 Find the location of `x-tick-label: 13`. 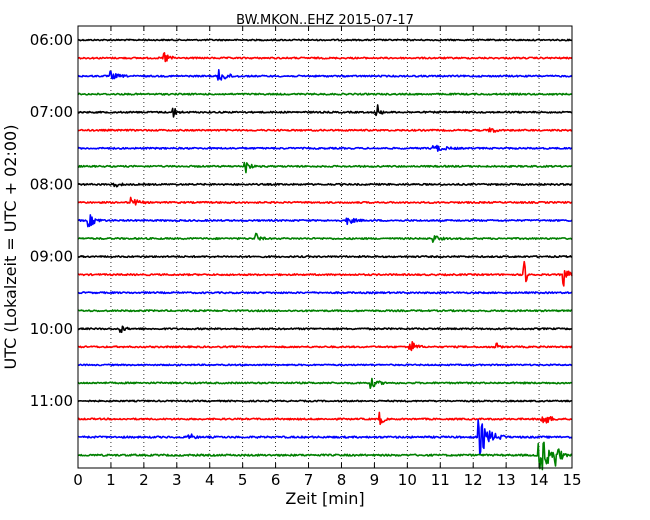

x-tick-label: 13 is located at coordinates (506, 480).